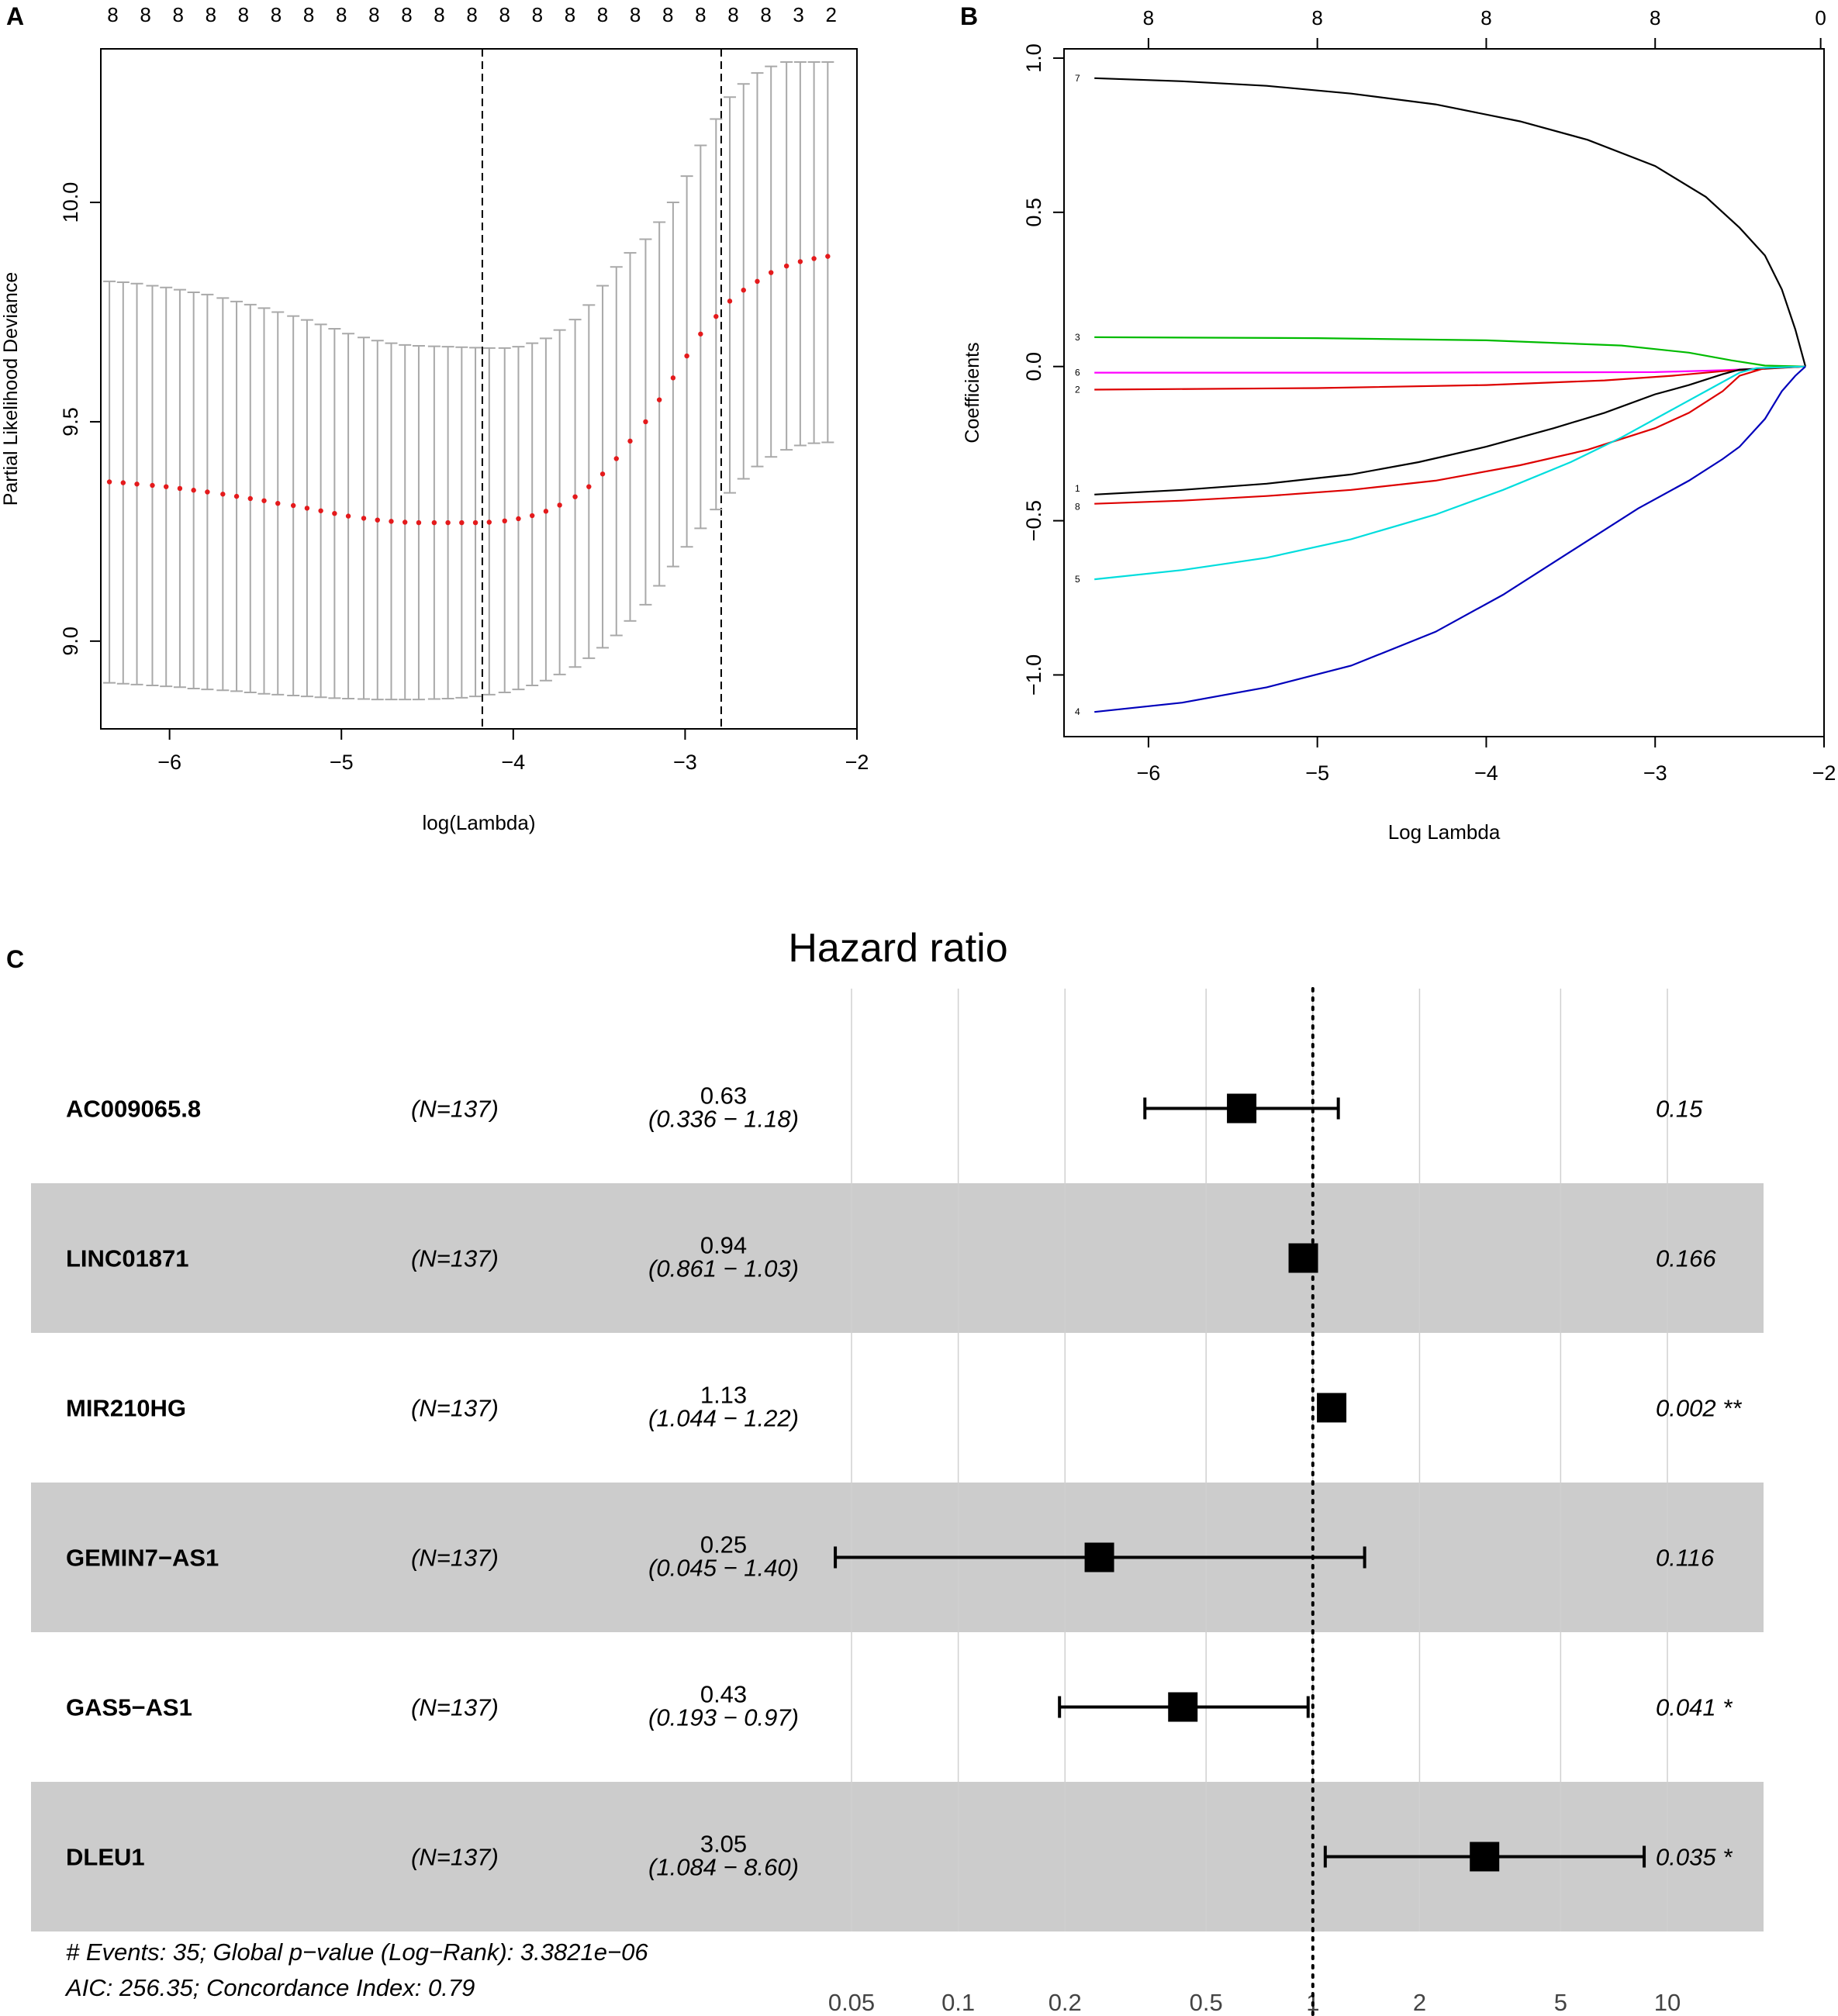 This screenshot has height=2016, width=1838. Describe the element at coordinates (1560, 2002) in the screenshot. I see `forest-x-tick-label: 5` at that location.